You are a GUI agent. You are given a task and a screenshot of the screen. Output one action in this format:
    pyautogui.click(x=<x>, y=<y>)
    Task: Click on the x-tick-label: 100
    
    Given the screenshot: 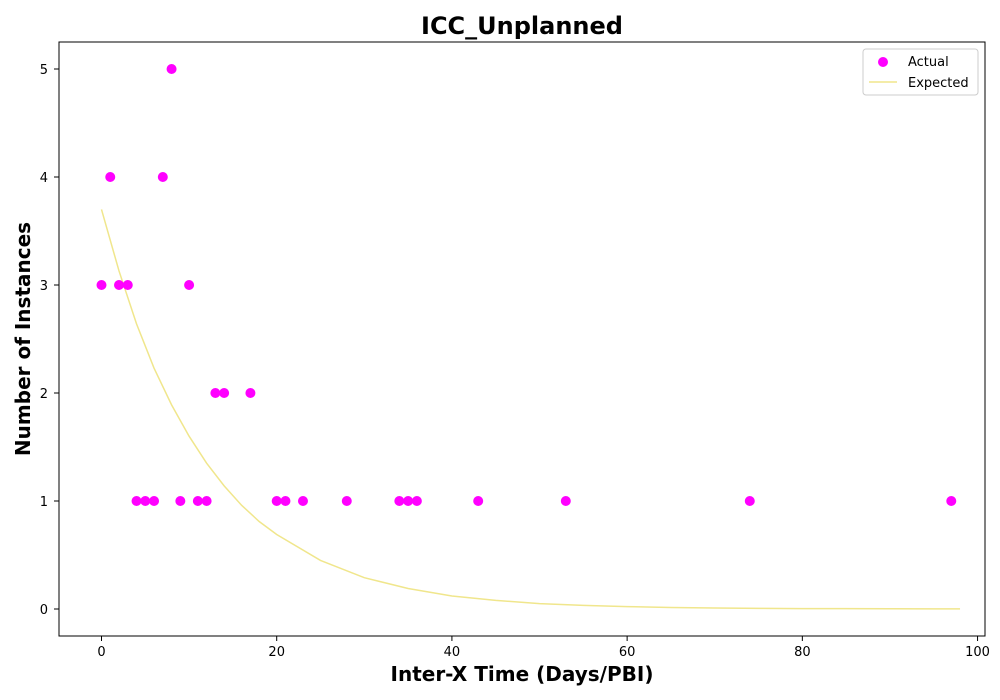 What is the action you would take?
    pyautogui.click(x=977, y=652)
    